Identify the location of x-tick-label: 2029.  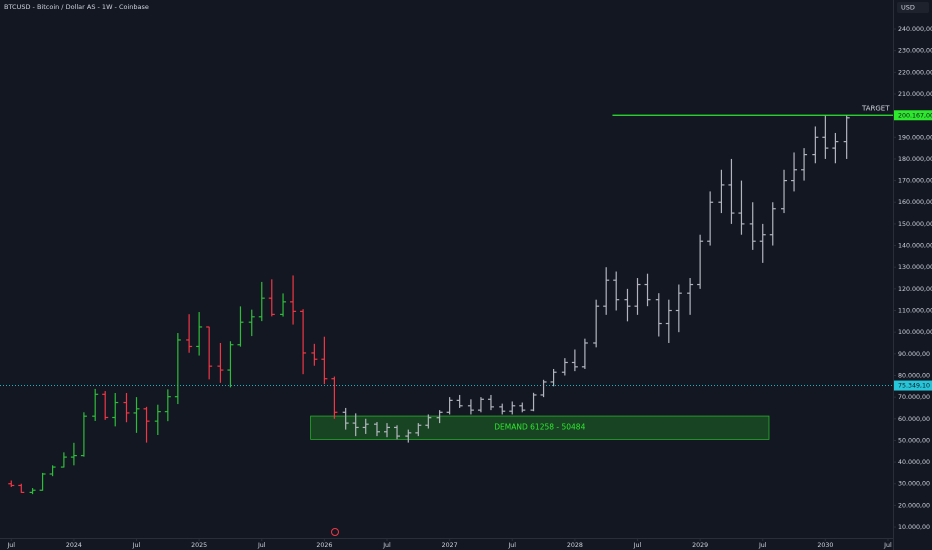
(700, 545).